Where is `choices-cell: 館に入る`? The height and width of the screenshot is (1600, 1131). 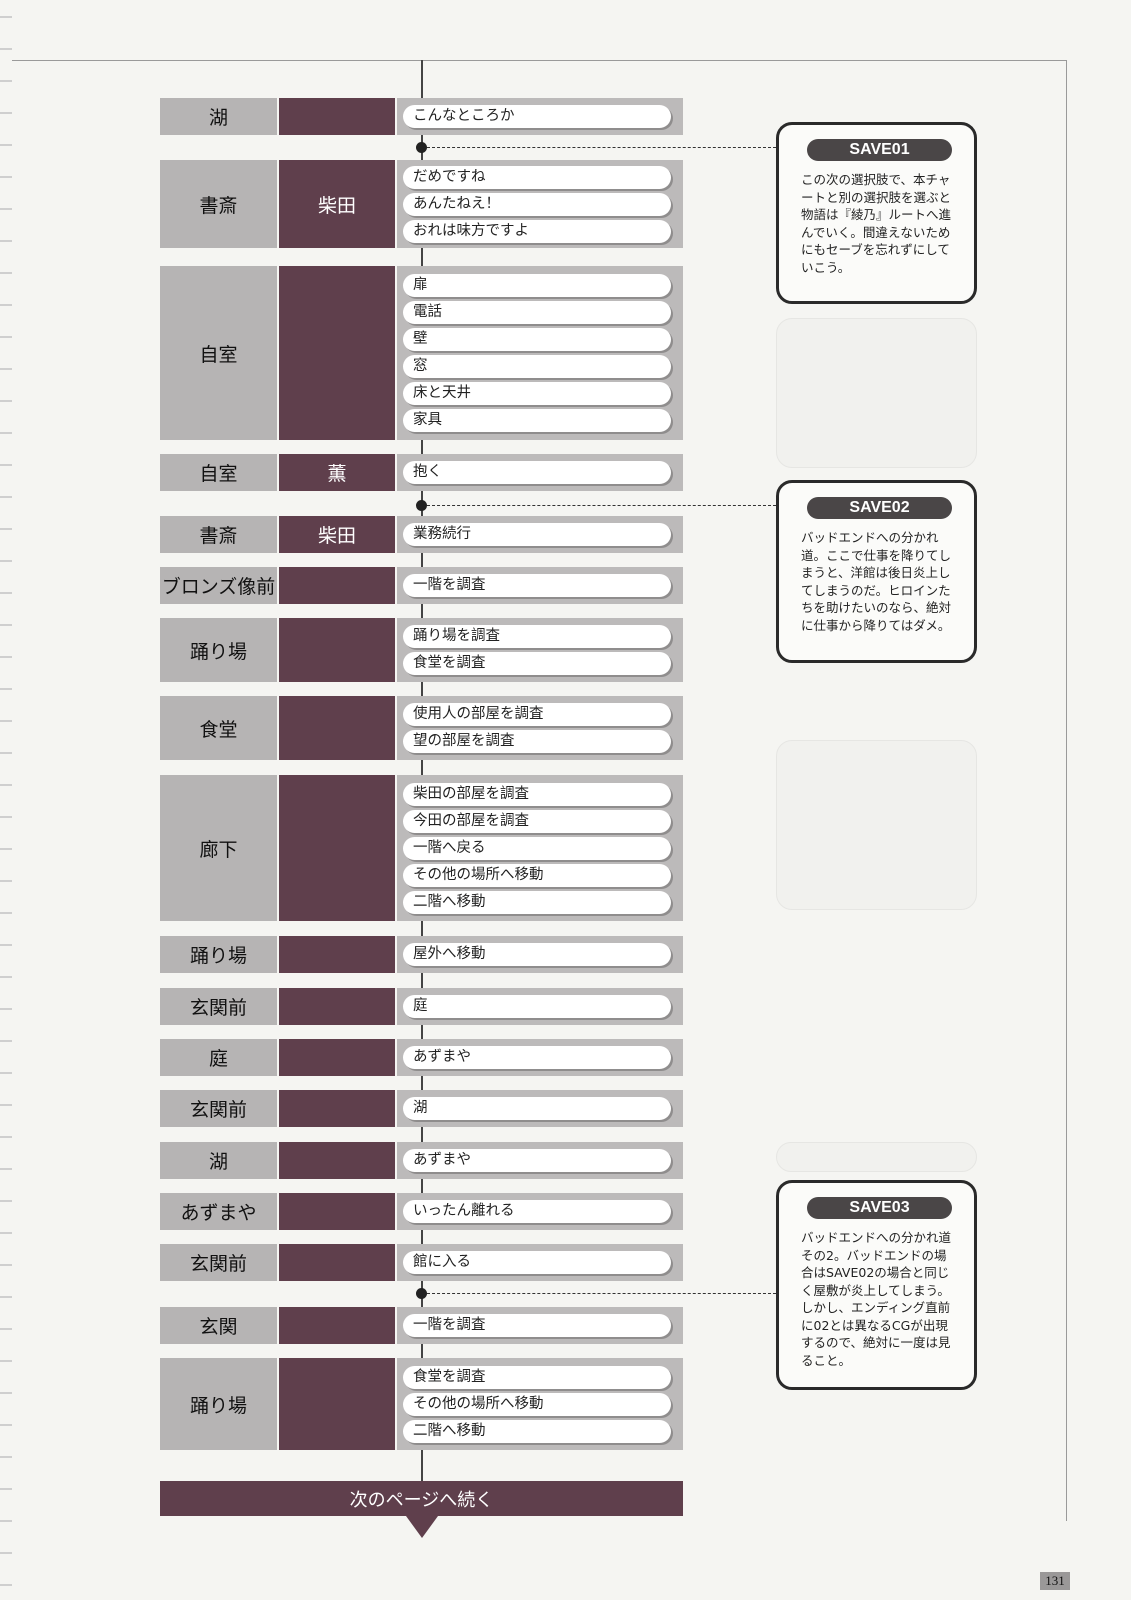
choices-cell: 館に入る is located at coordinates (540, 1262).